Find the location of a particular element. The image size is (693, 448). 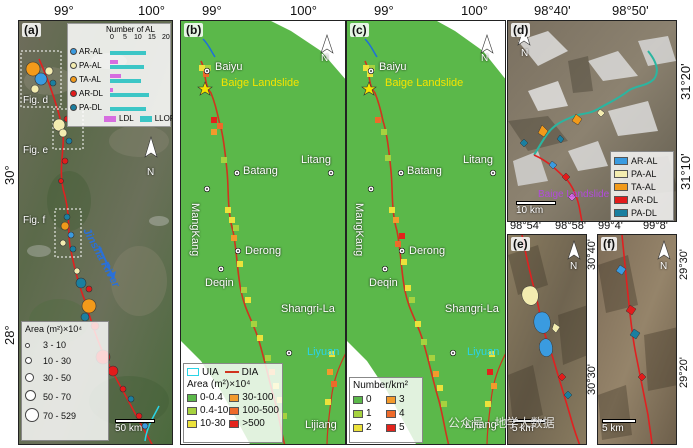

axis-d-9840: 98°40' is located at coordinates (552, 10).